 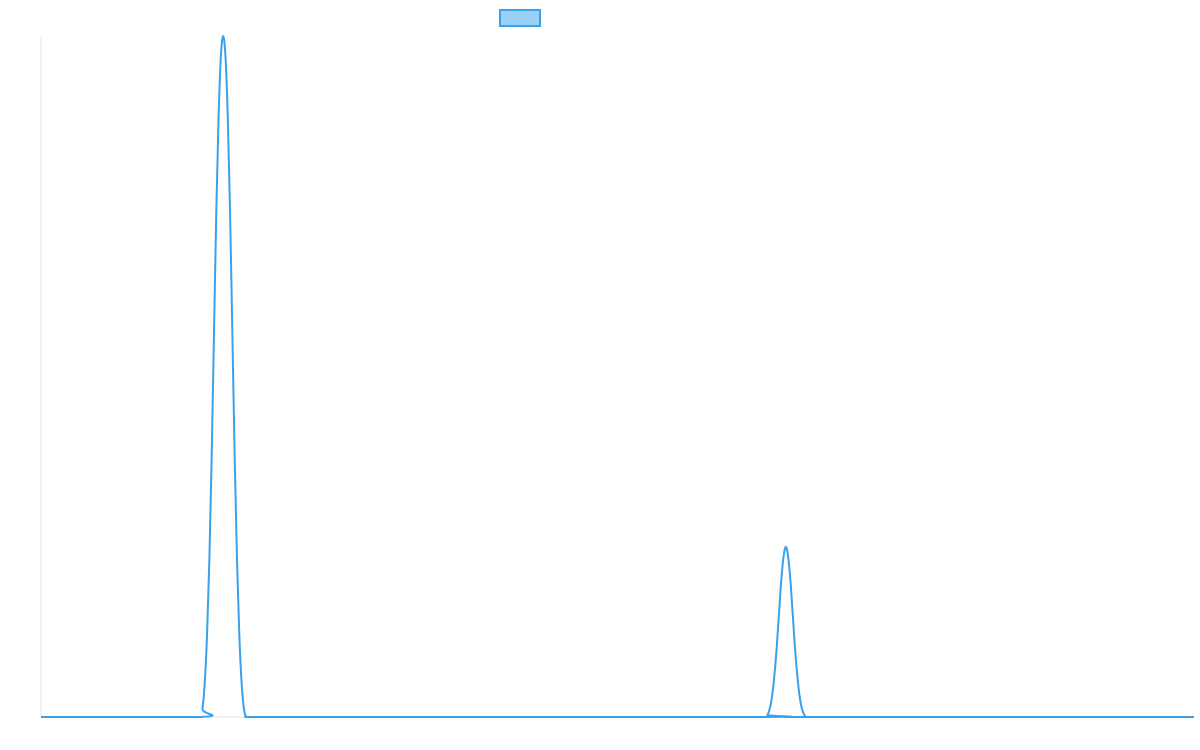 I want to click on legend, so click(x=520, y=18).